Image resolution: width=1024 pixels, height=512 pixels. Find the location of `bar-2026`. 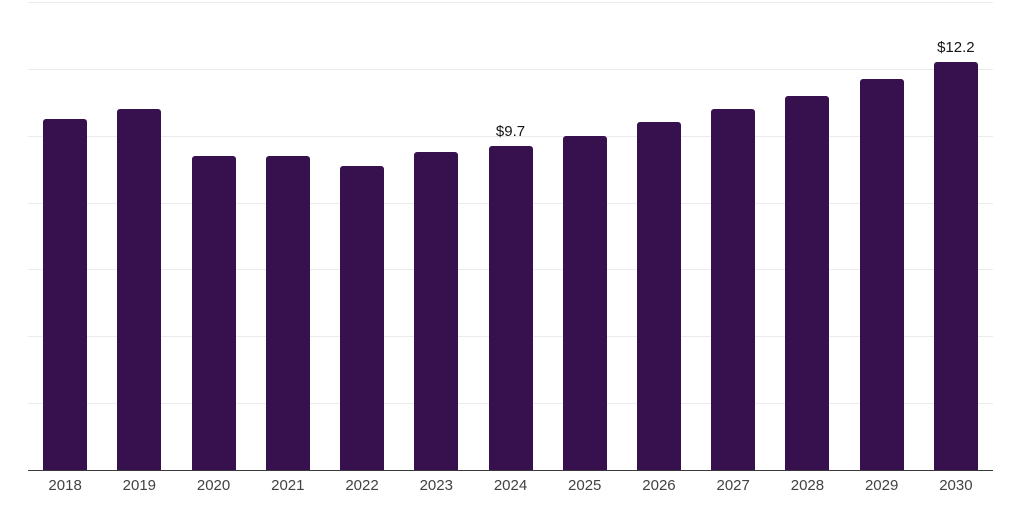

bar-2026 is located at coordinates (658, 296).